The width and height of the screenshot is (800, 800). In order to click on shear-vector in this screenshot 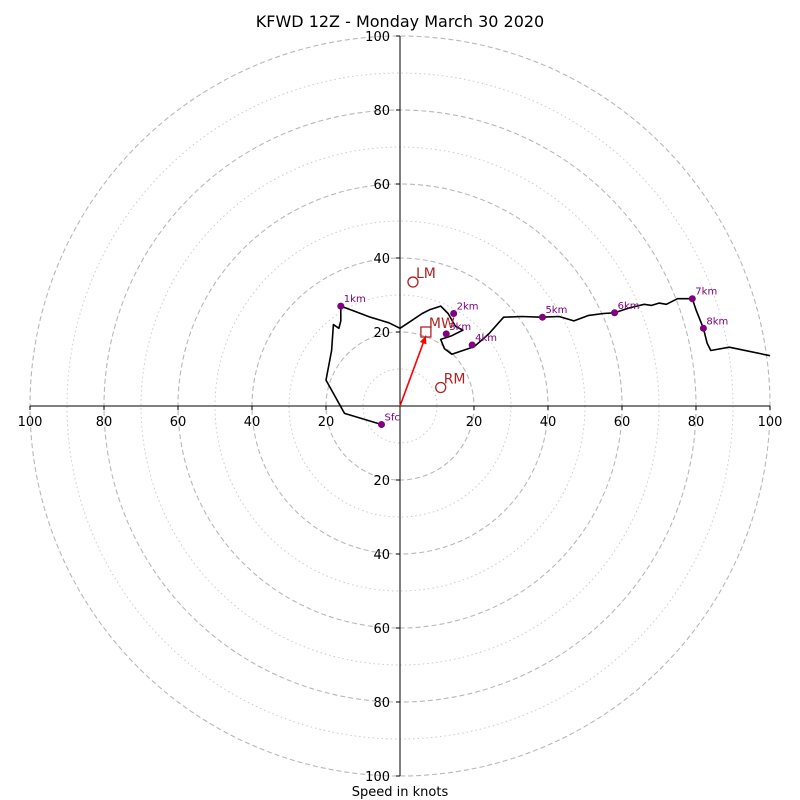, I will do `click(413, 371)`.